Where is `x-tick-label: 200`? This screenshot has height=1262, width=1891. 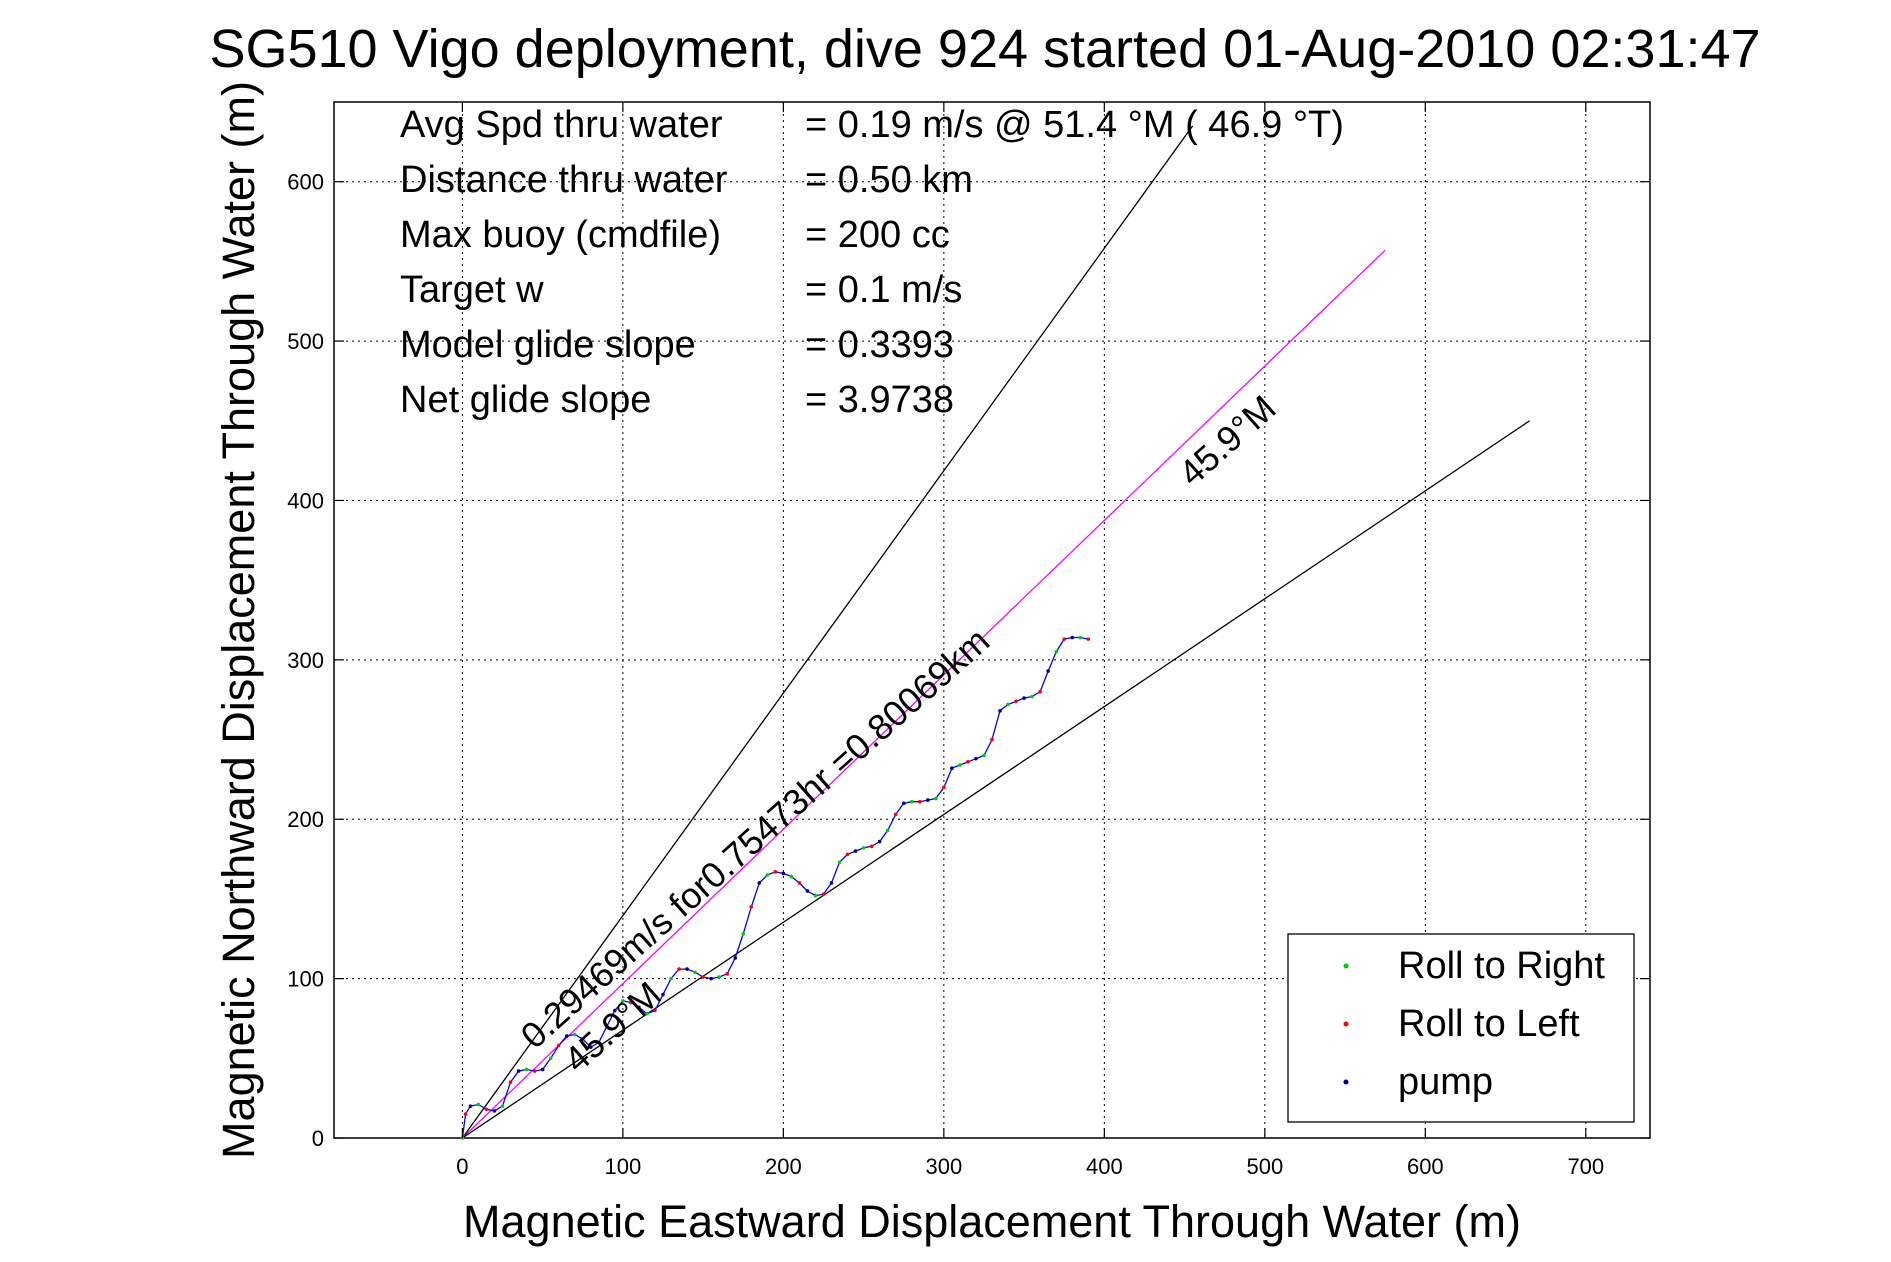
x-tick-label: 200 is located at coordinates (783, 1166).